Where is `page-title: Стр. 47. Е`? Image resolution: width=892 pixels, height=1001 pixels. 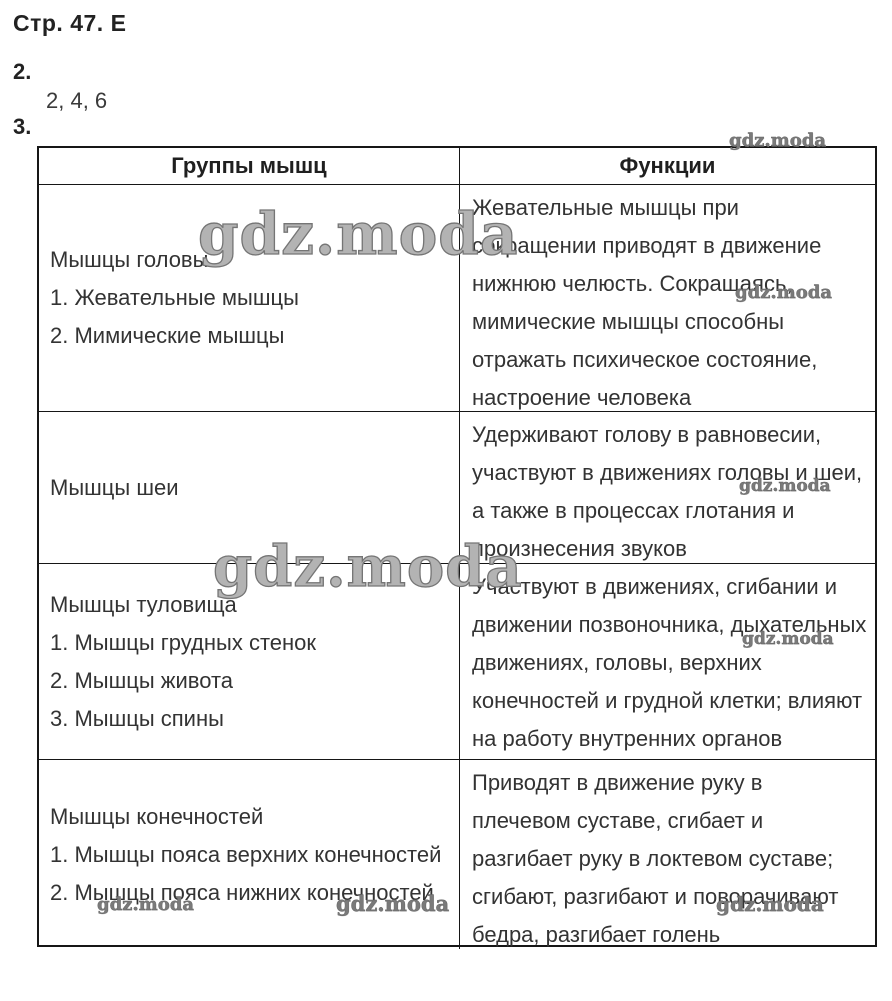
page-title: Стр. 47. Е is located at coordinates (70, 23).